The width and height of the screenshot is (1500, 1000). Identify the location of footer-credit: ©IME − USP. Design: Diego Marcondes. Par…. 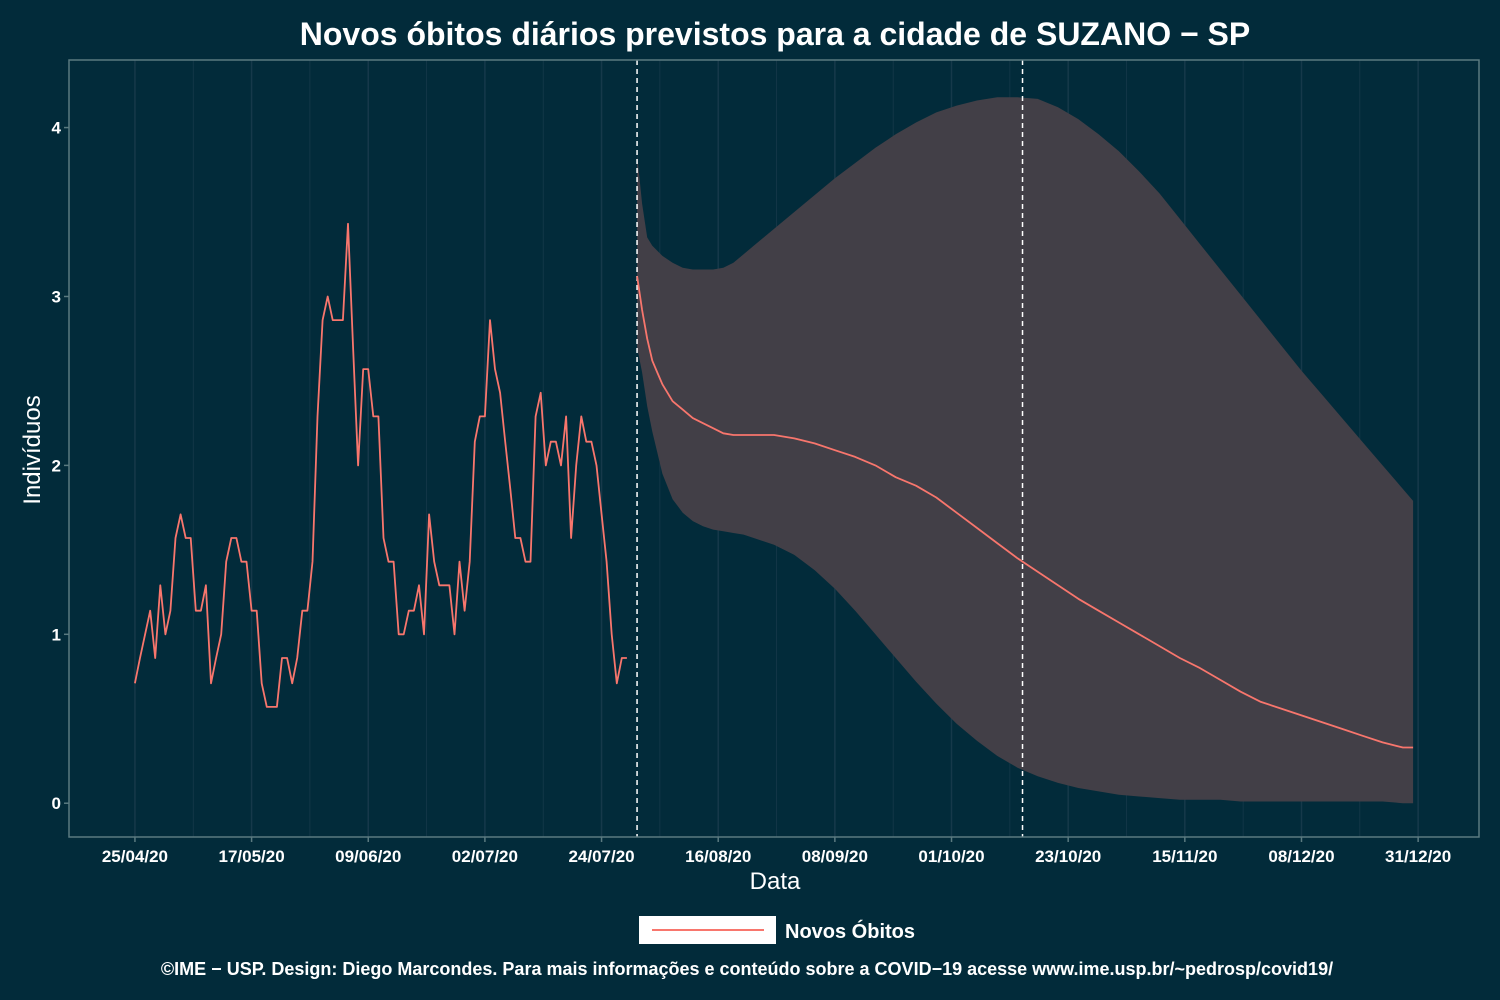
(747, 969).